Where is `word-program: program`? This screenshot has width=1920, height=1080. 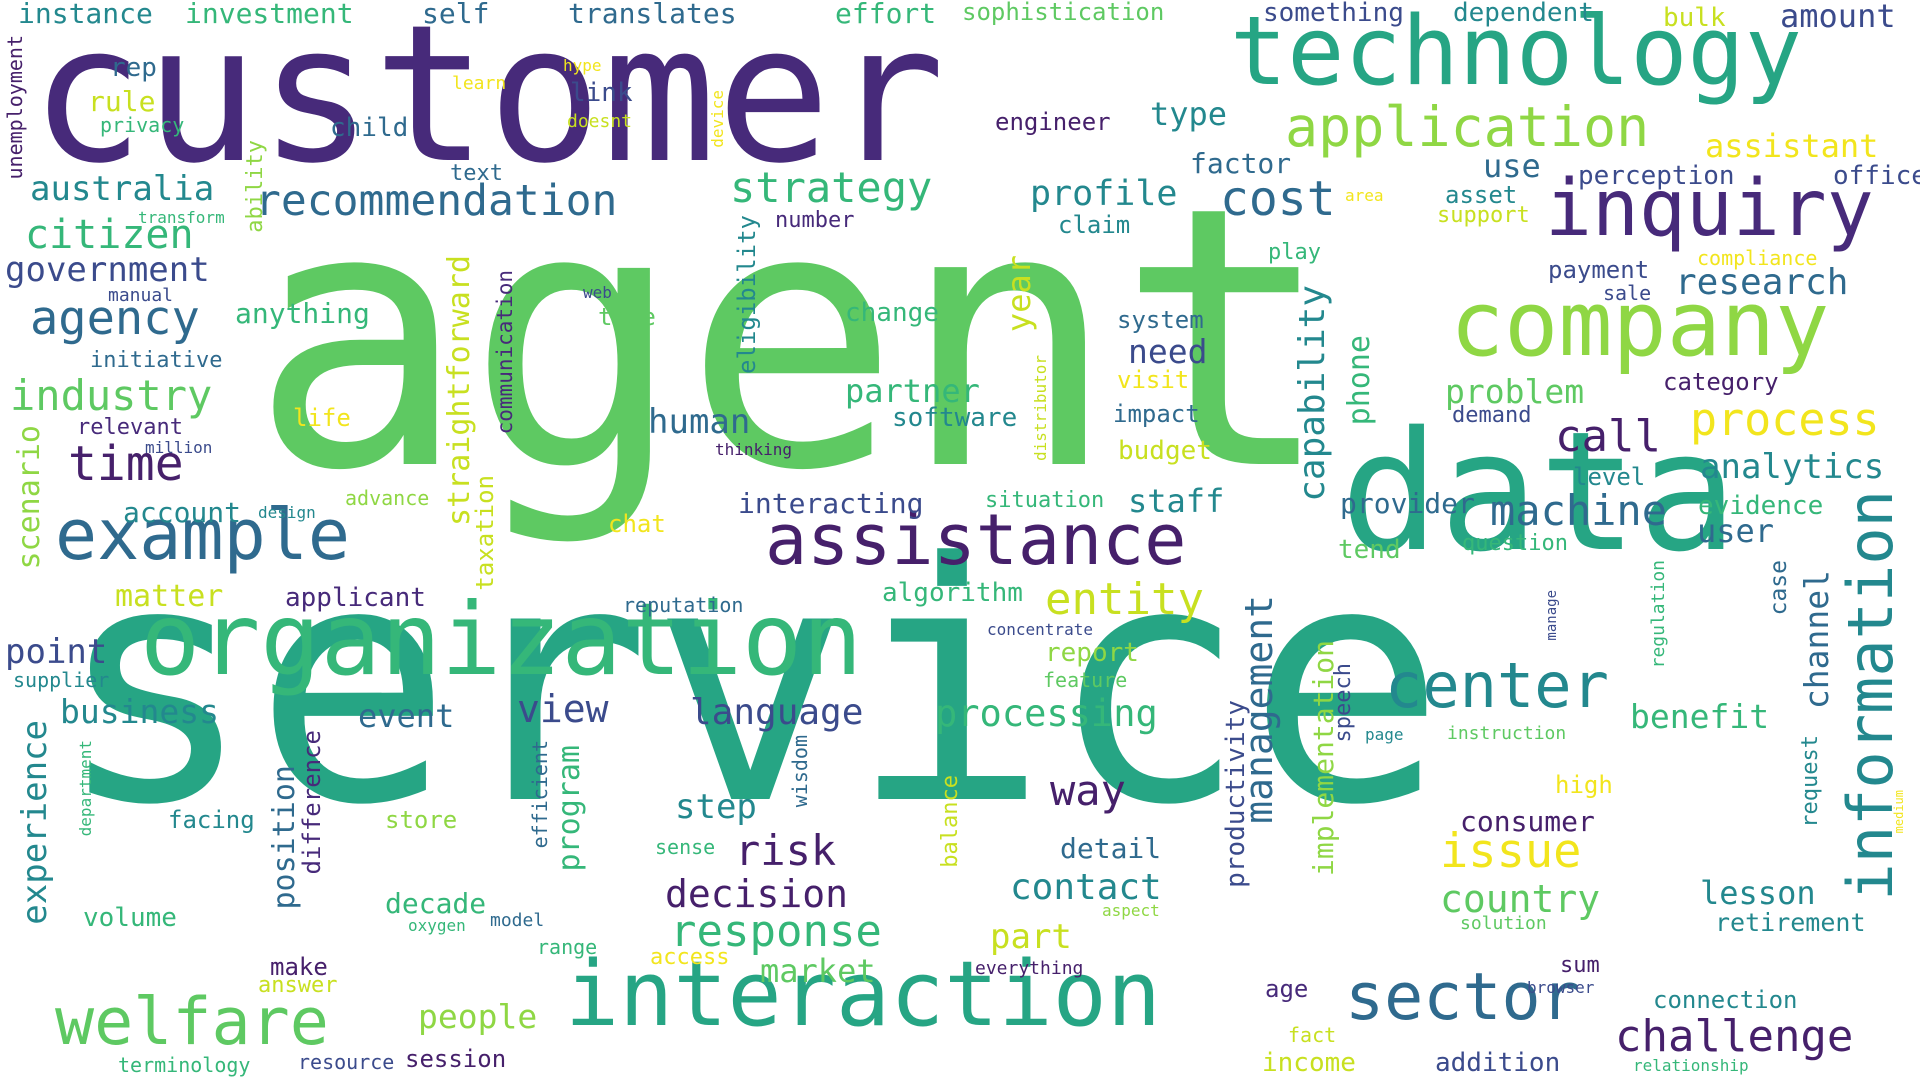
word-program: program is located at coordinates (569, 808).